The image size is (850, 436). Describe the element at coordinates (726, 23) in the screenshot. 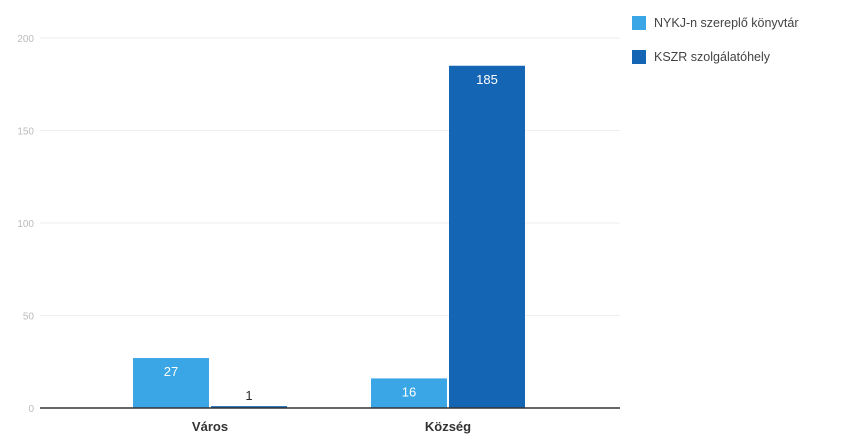

I see `legend-label-nyk: NYKJ-n szereplő könyvtár` at that location.